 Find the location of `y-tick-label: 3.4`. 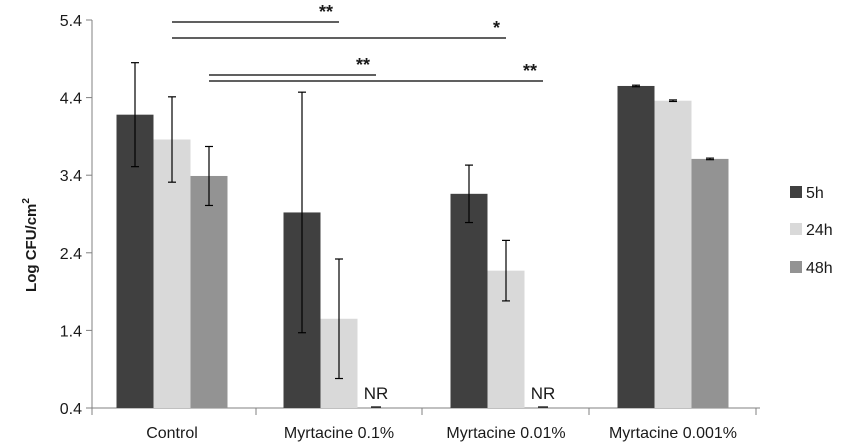

y-tick-label: 3.4 is located at coordinates (71, 176).